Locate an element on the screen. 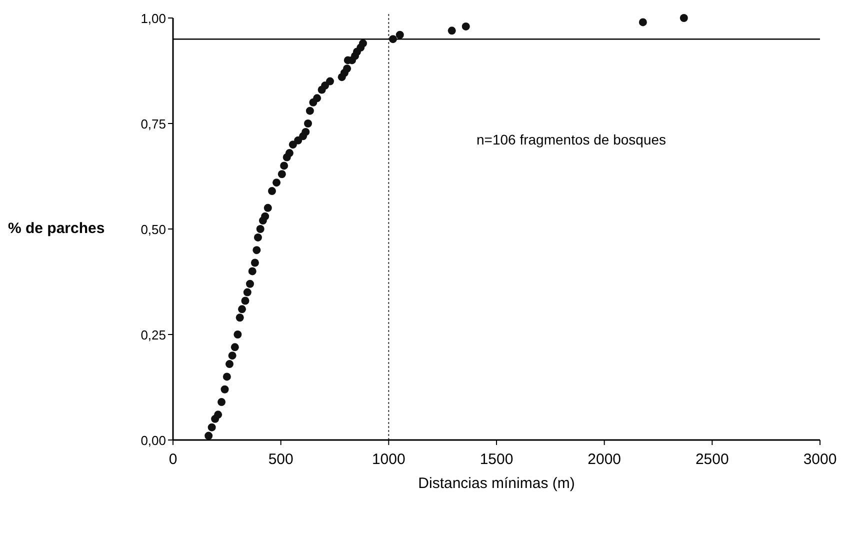  x-tick-label: 500 is located at coordinates (281, 459).